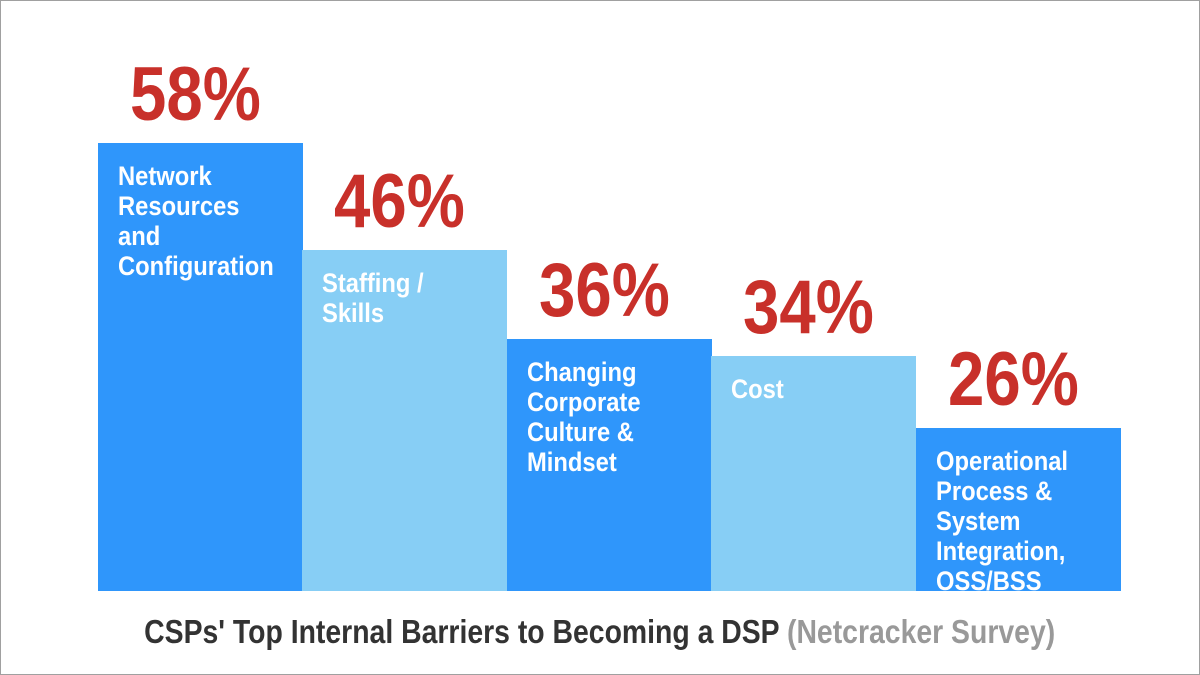 The height and width of the screenshot is (675, 1200). I want to click on bar-1: Network Resources and Configuration, so click(200, 367).